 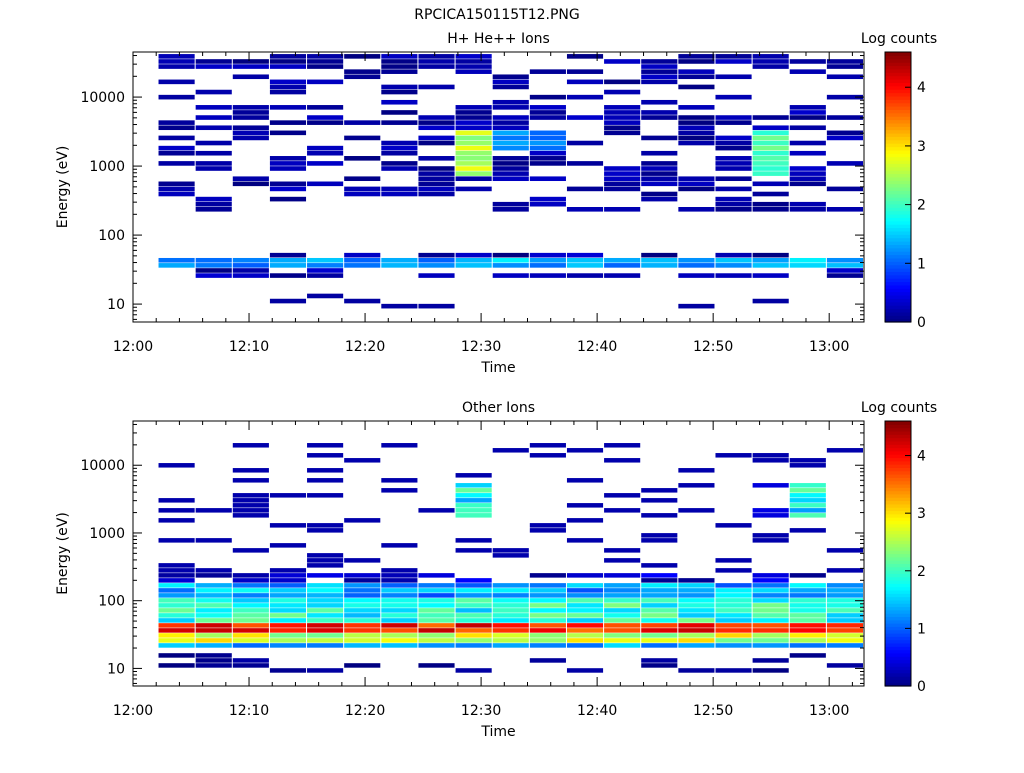 What do you see at coordinates (899, 39) in the screenshot?
I see `colorbar-label: Log counts` at bounding box center [899, 39].